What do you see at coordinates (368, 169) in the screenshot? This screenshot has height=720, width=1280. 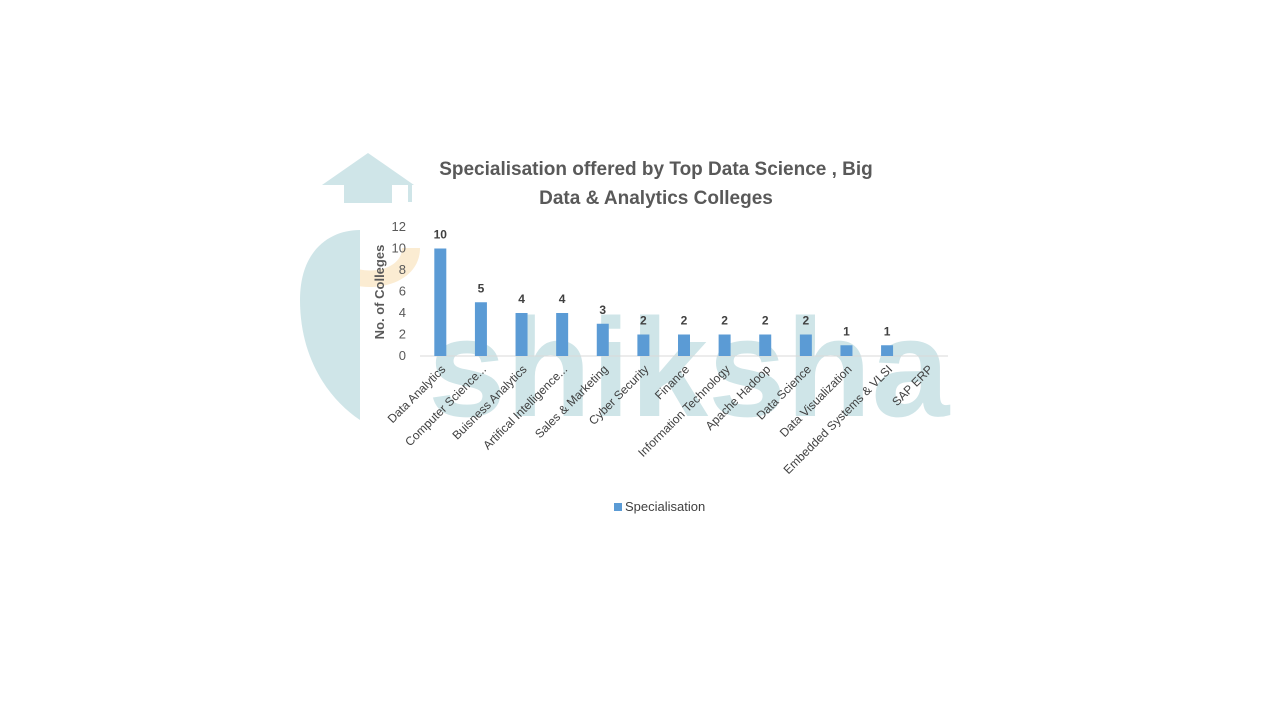 I see `graduation-cap-icon` at bounding box center [368, 169].